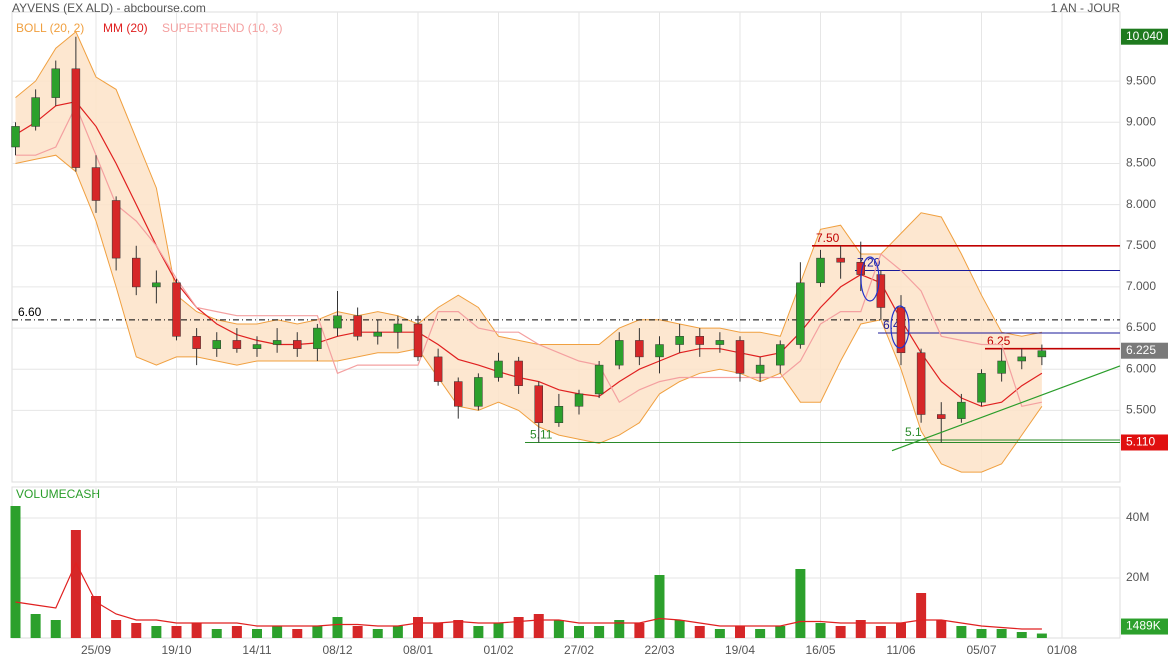 This screenshot has width=1170, height=662. Describe the element at coordinates (337, 650) in the screenshot. I see `x-tick-label: 08/12` at that location.